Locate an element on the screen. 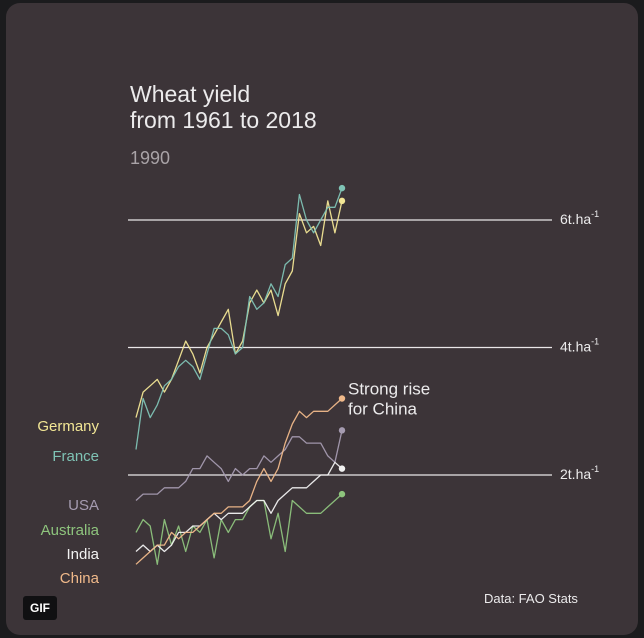 This screenshot has height=638, width=644. series-line-india is located at coordinates (239, 507).